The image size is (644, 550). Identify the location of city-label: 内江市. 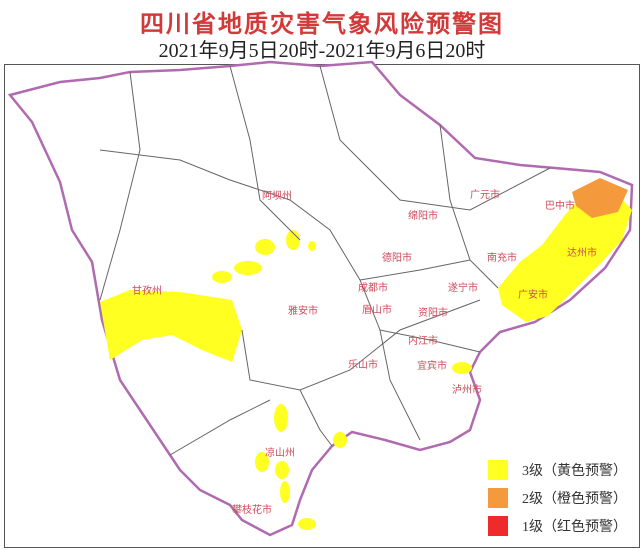
(423, 341).